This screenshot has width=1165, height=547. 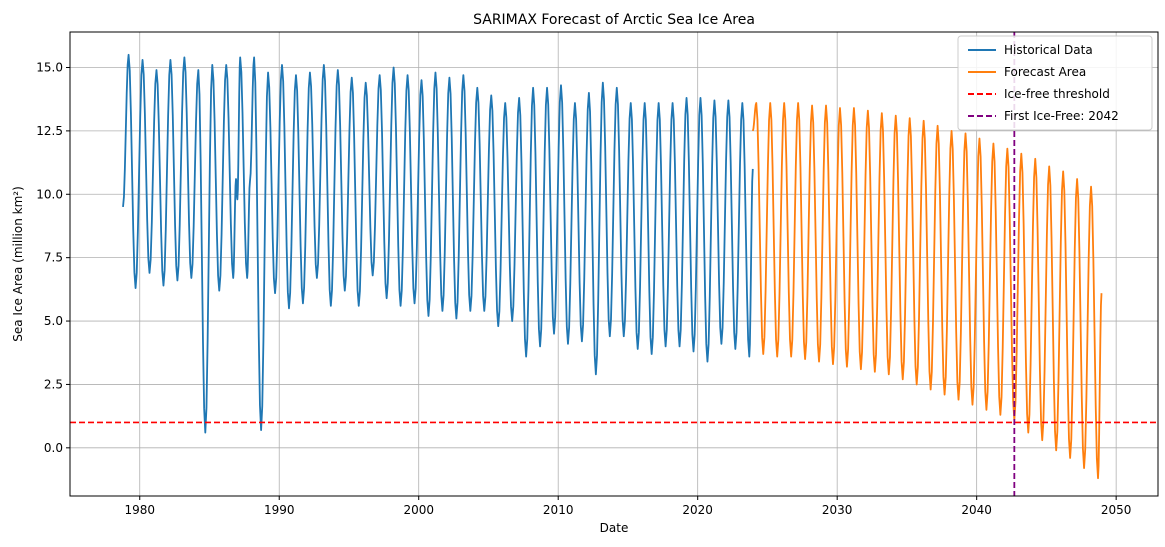 What do you see at coordinates (49, 194) in the screenshot?
I see `y-tick-label: 10.0` at bounding box center [49, 194].